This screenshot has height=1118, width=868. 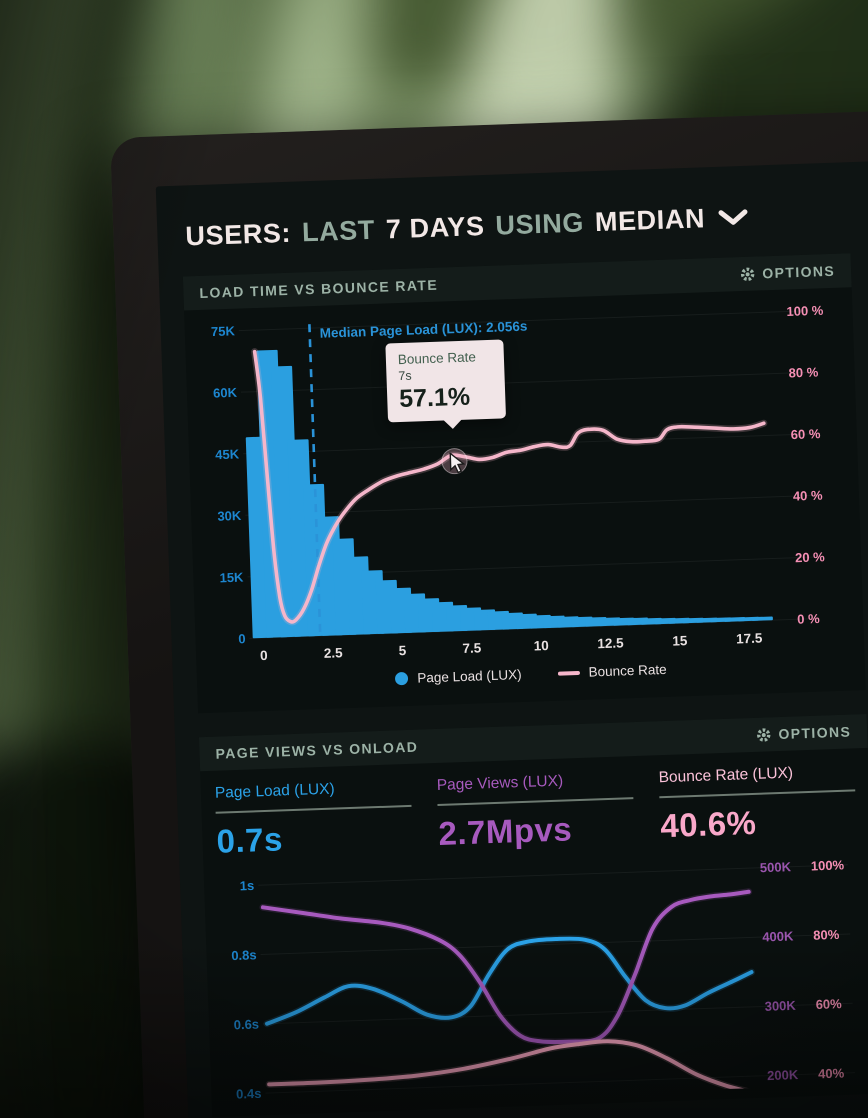 What do you see at coordinates (225, 393) in the screenshot?
I see `svg-text: 60K` at bounding box center [225, 393].